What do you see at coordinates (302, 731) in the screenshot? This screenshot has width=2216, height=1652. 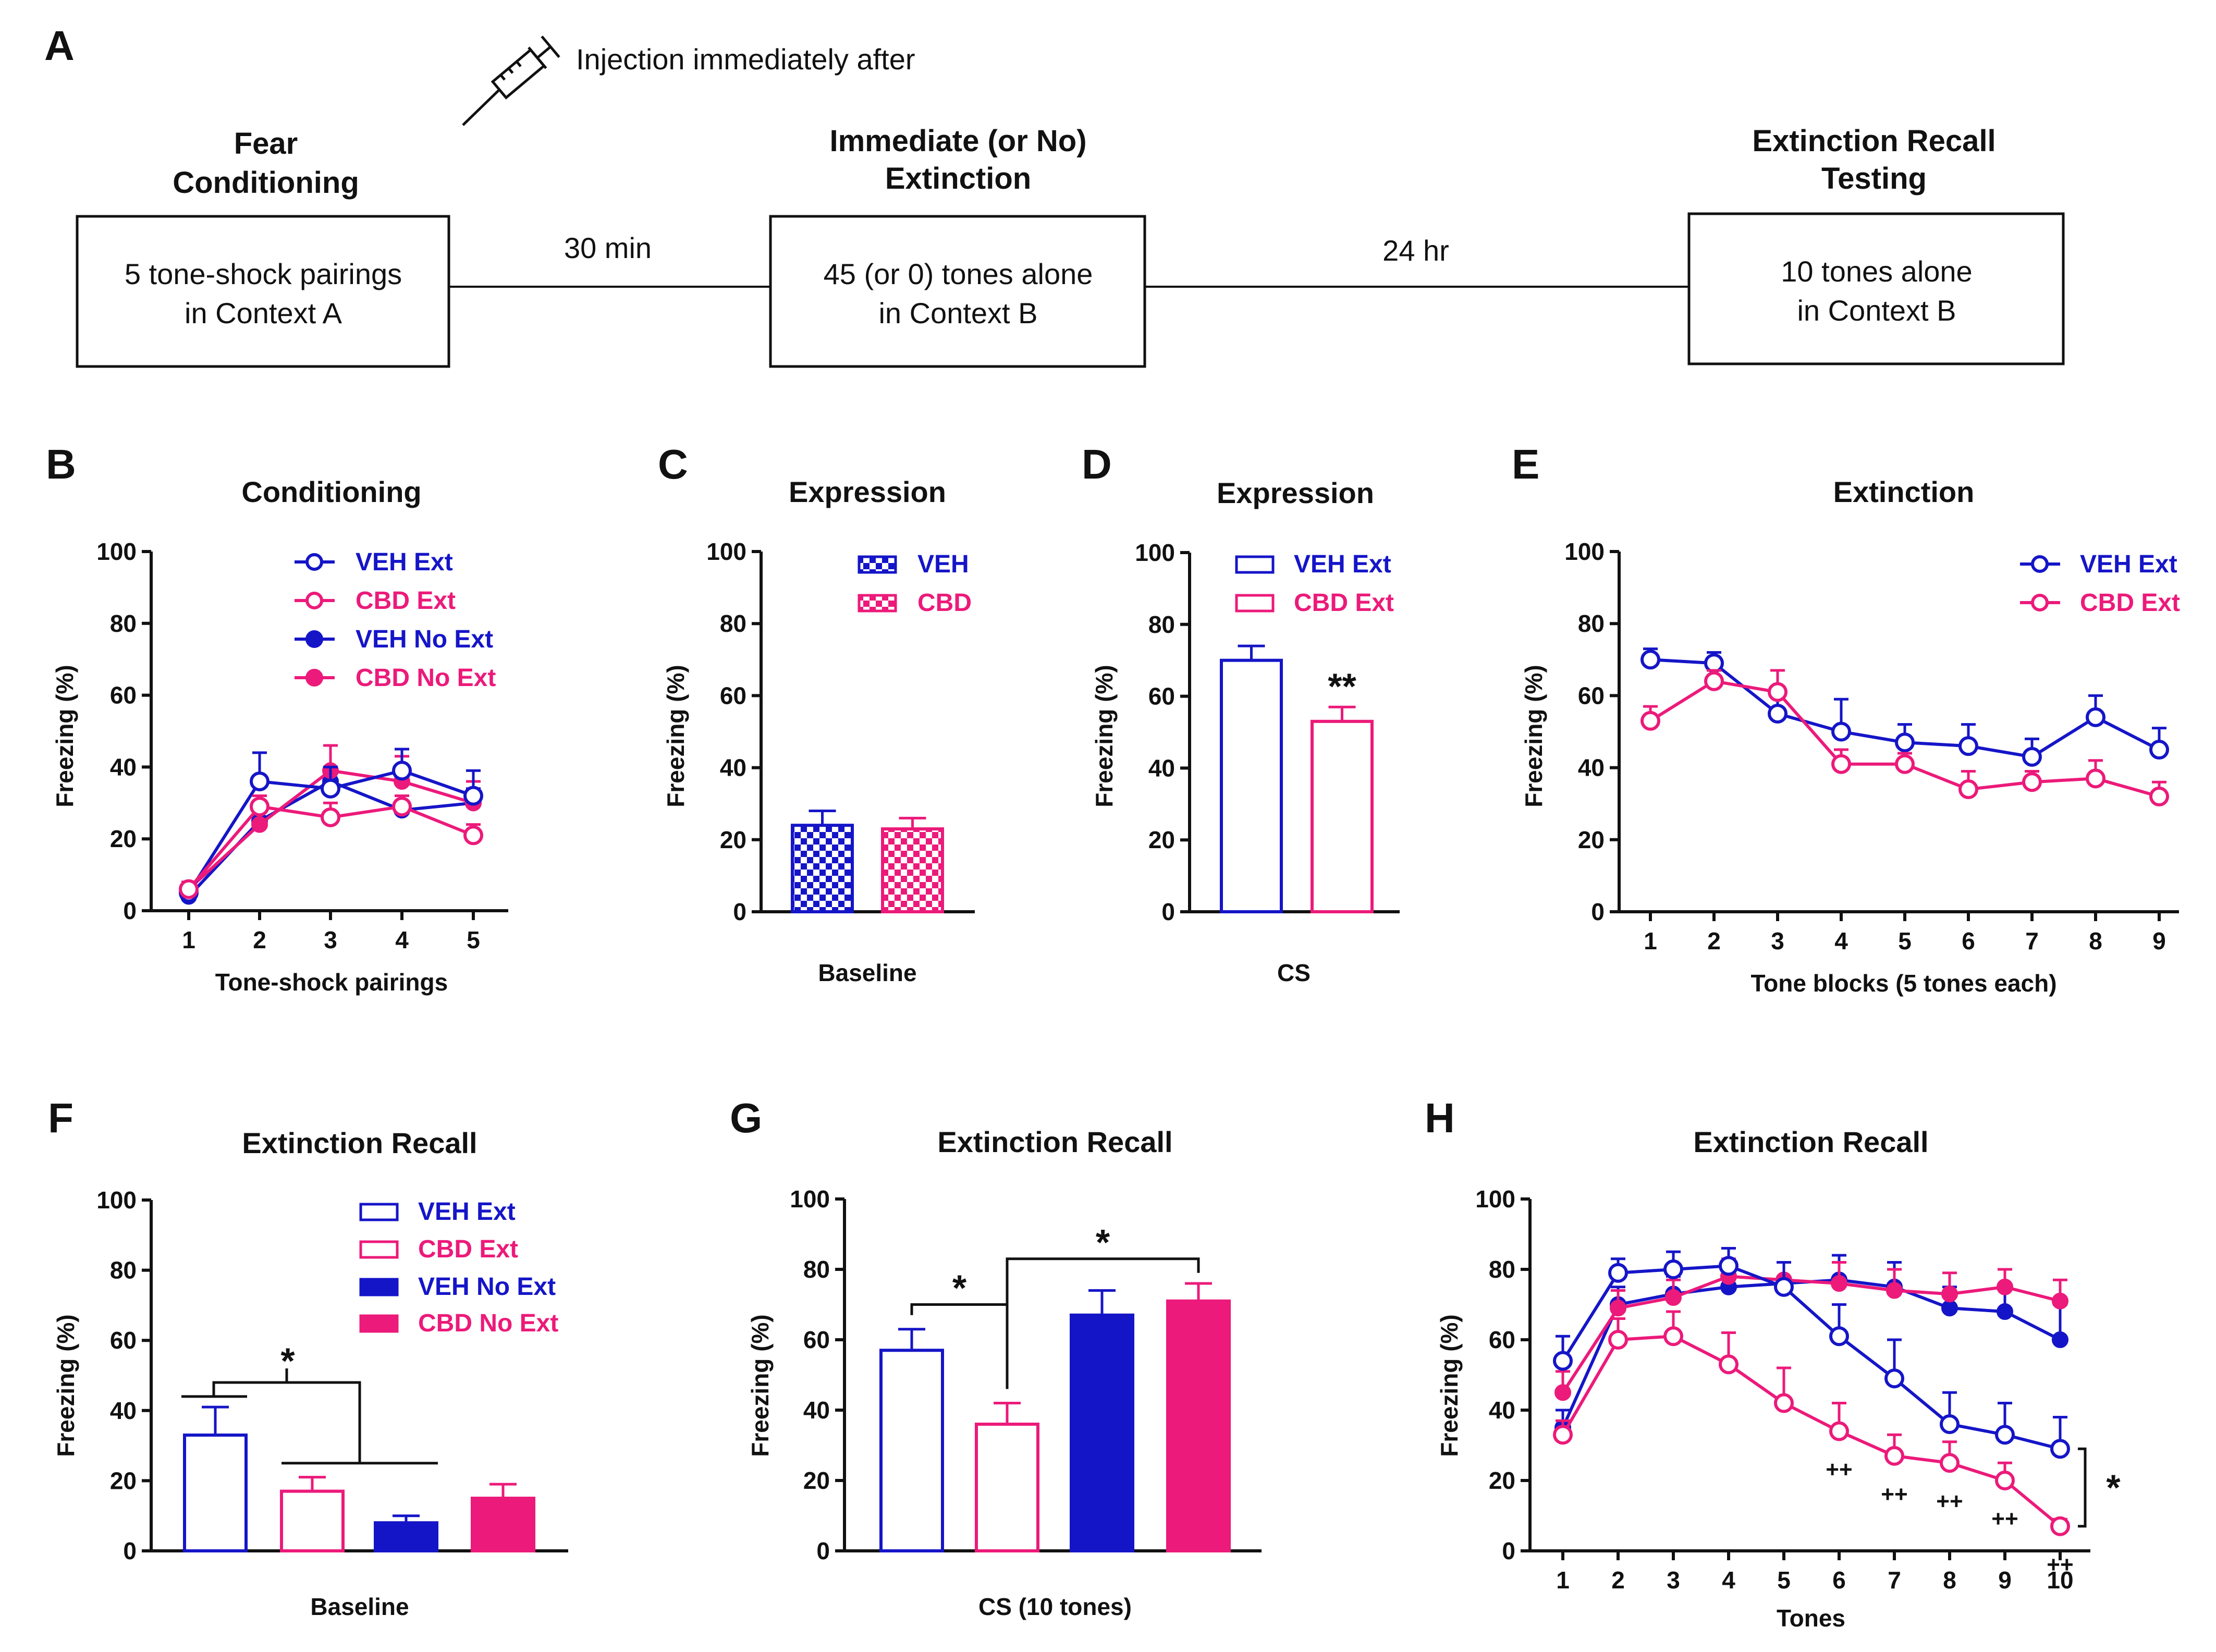 I see `chart-b-axes: 0 20 40 60 80 100` at bounding box center [302, 731].